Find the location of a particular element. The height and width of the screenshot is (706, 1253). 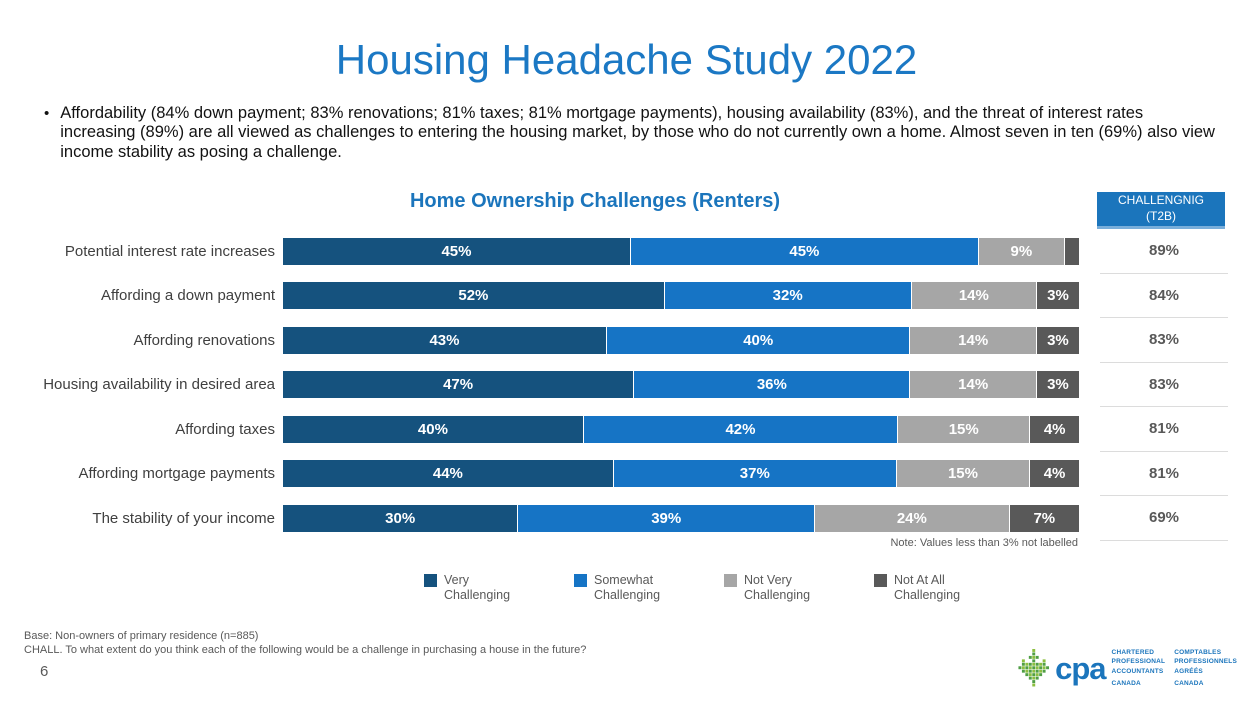

stacked-bar: 52% 32% 14% 3% is located at coordinates (681, 296).